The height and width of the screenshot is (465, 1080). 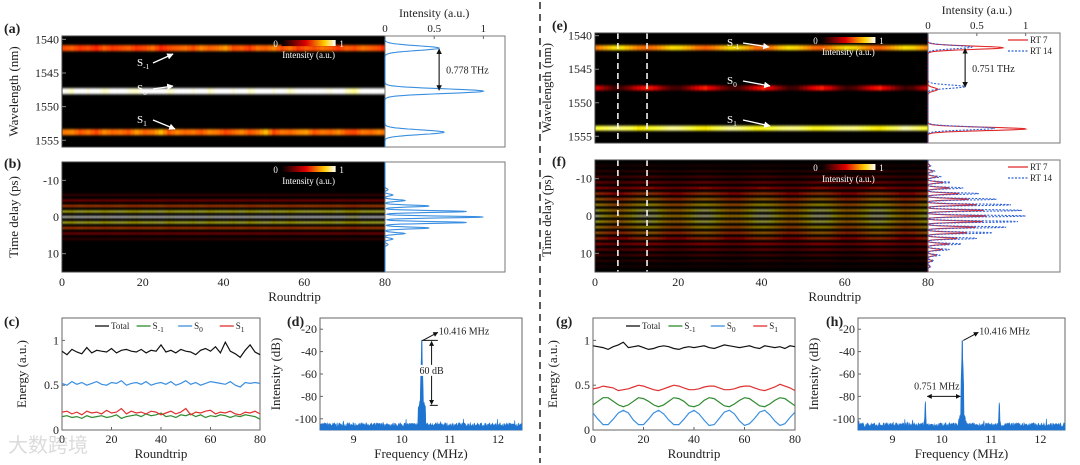 I want to click on y-tick-label: 0, so click(x=589, y=216).